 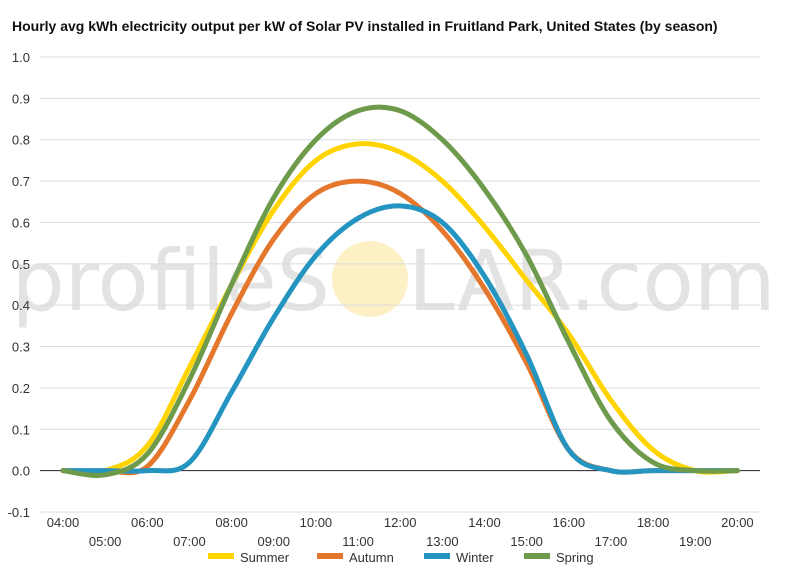 What do you see at coordinates (221, 556) in the screenshot?
I see `legend-swatch-summer` at bounding box center [221, 556].